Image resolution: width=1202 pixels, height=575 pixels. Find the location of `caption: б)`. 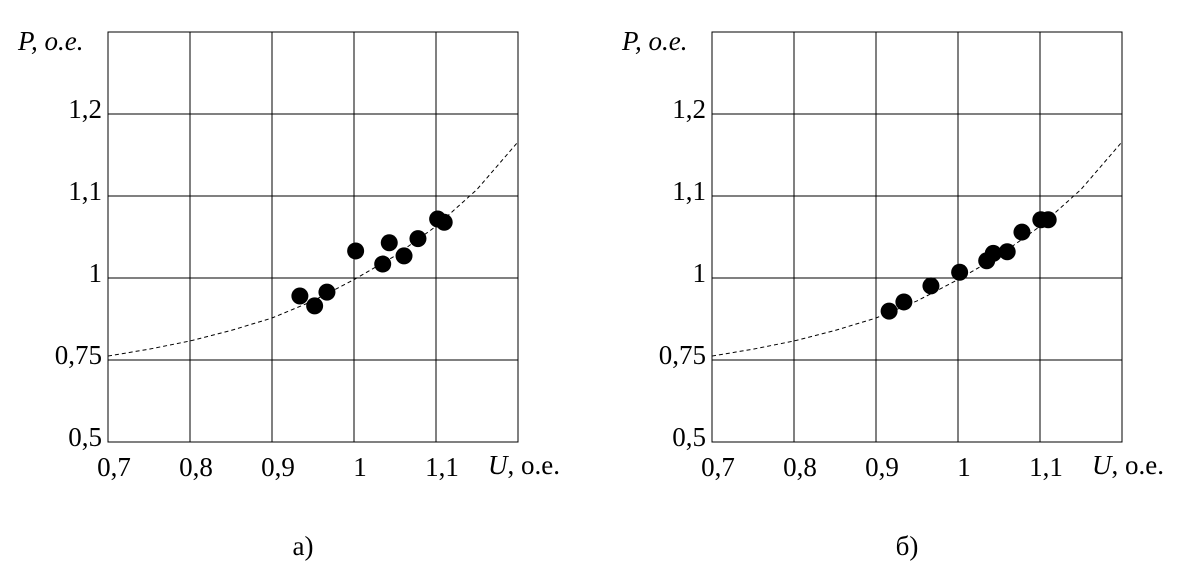

caption: б) is located at coordinates (907, 546).